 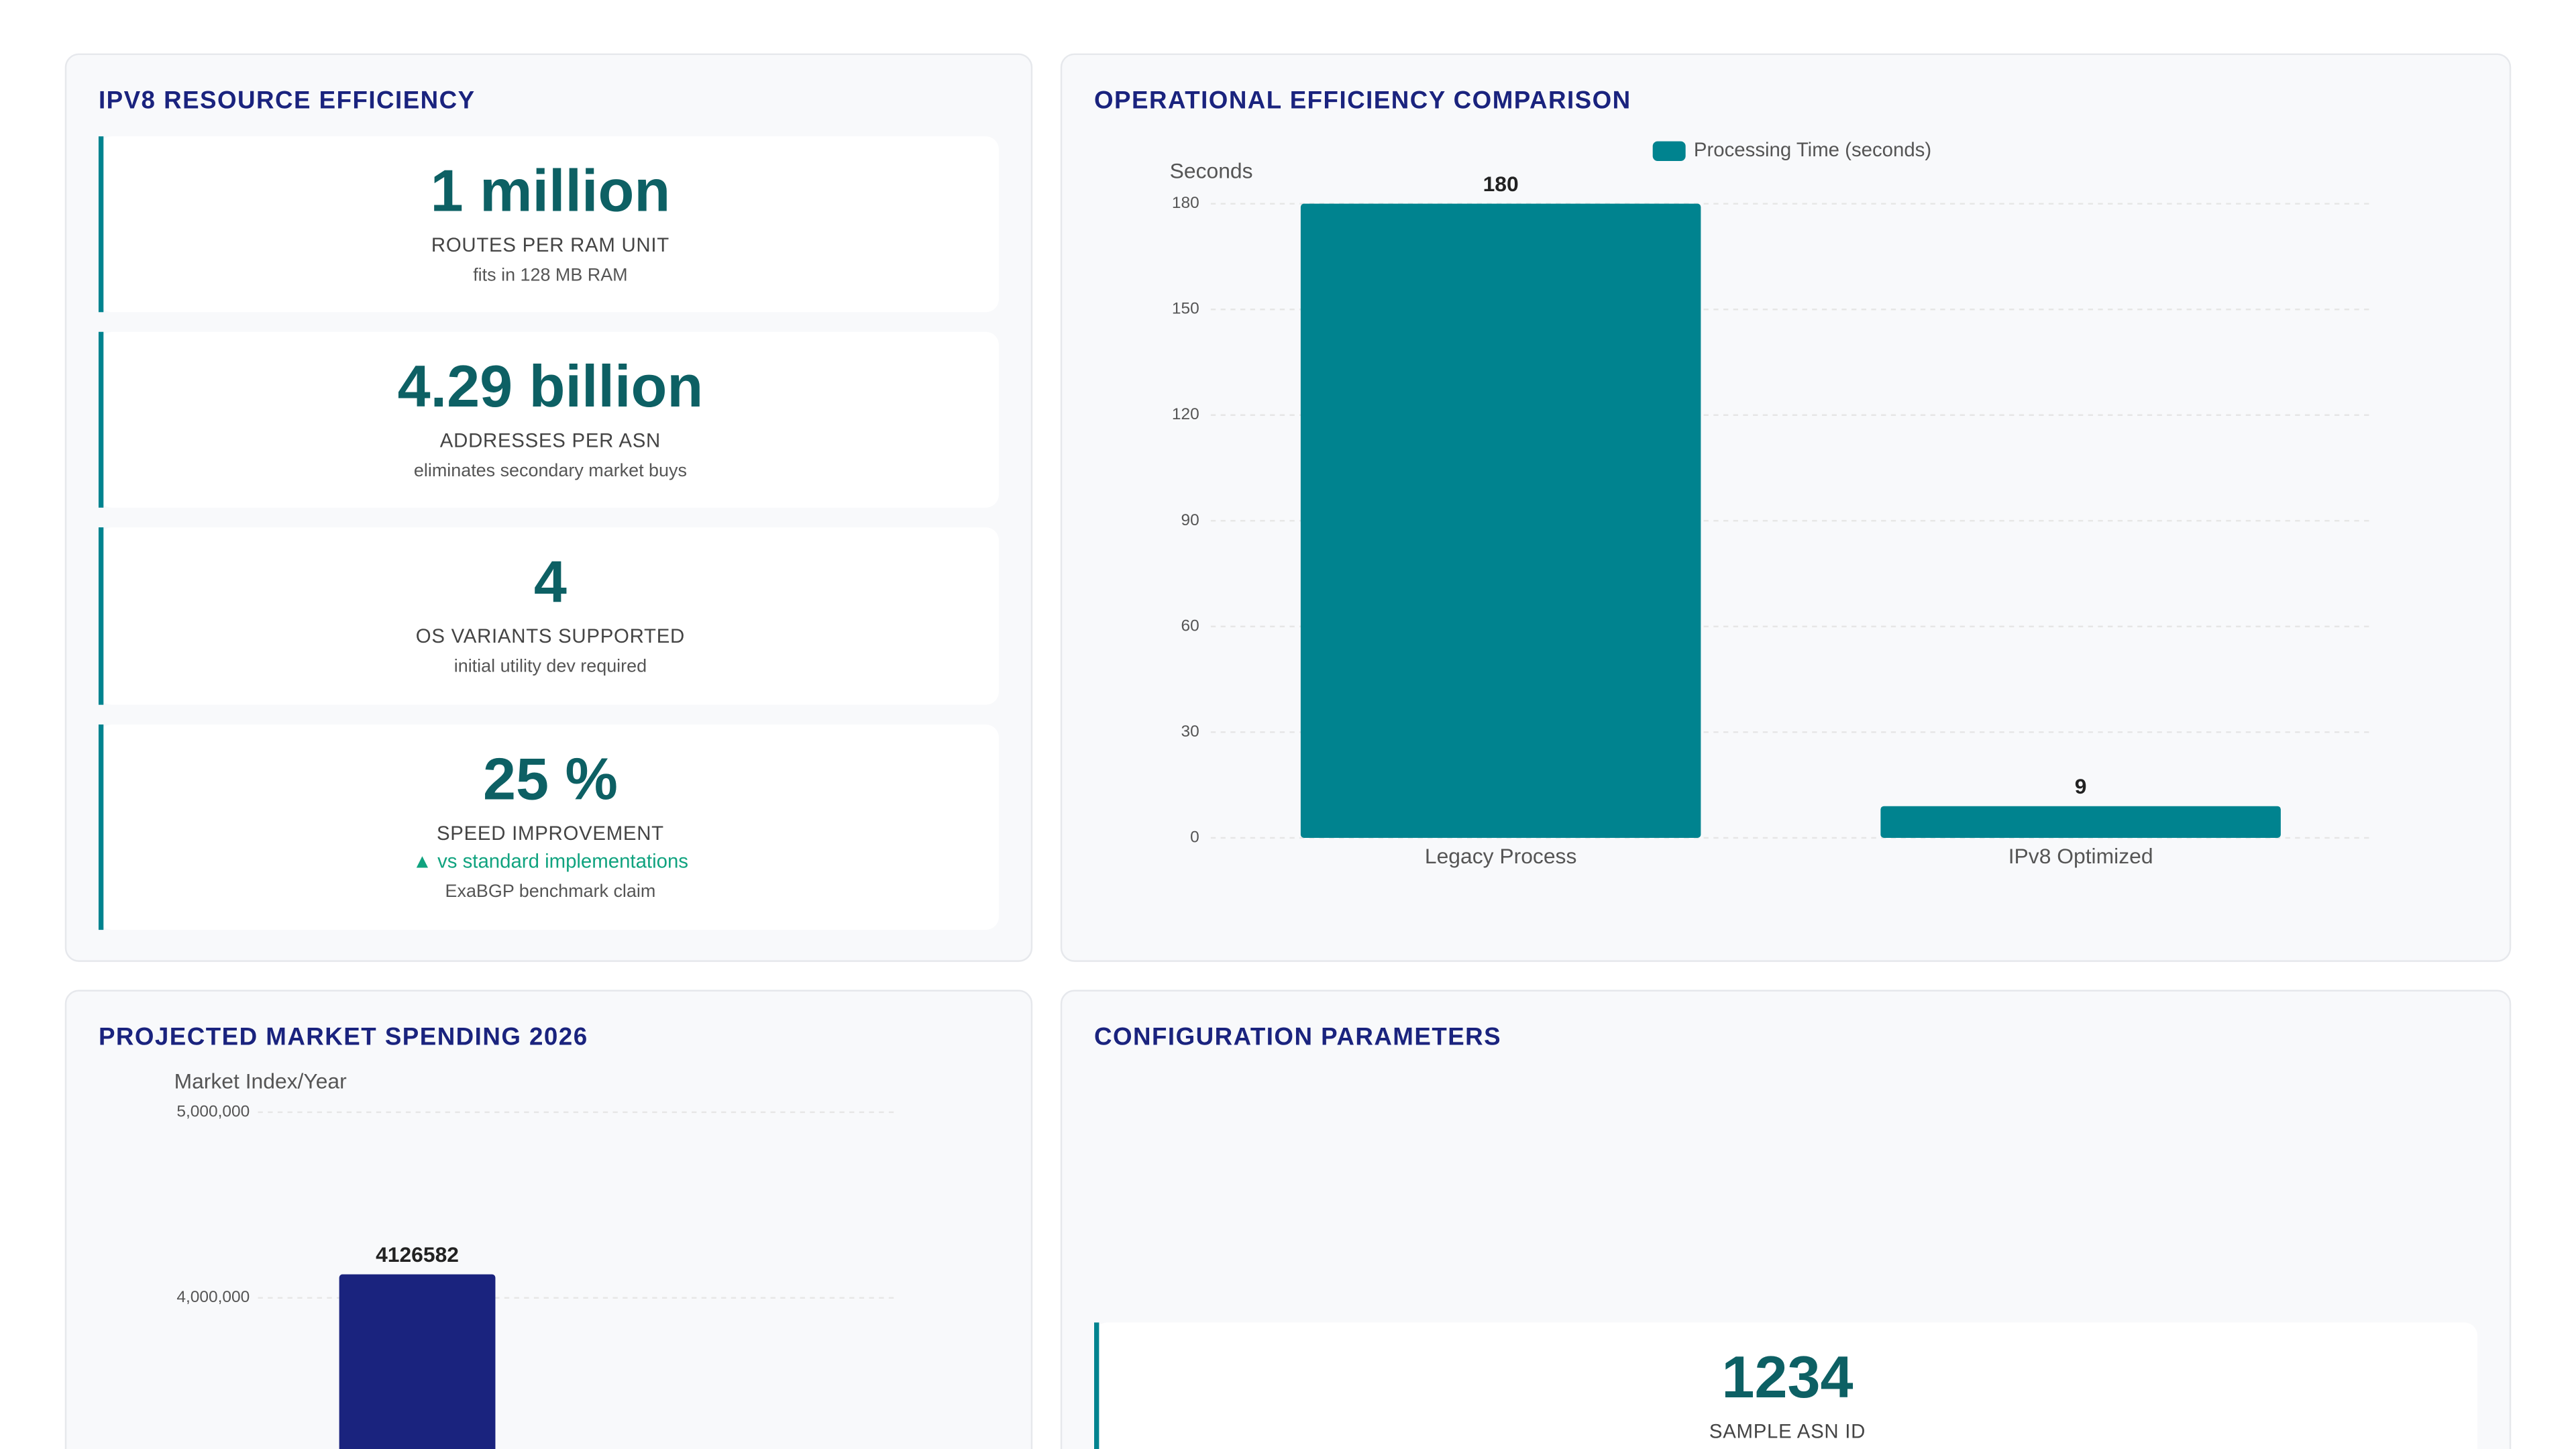 What do you see at coordinates (1190, 520) in the screenshot?
I see `y-tick-label: 90` at bounding box center [1190, 520].